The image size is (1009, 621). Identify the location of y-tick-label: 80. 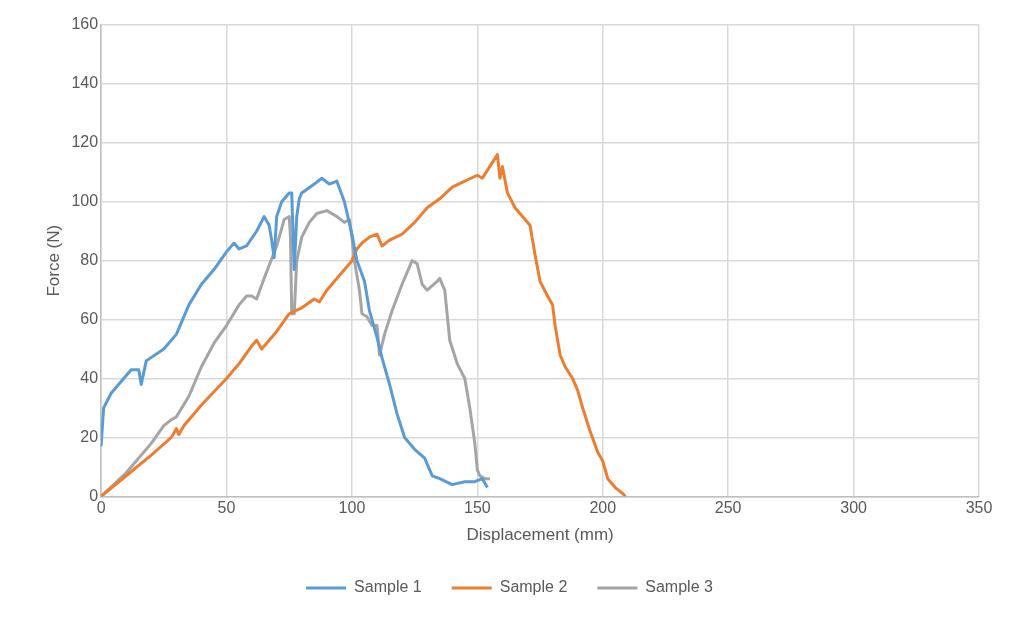
(89, 260).